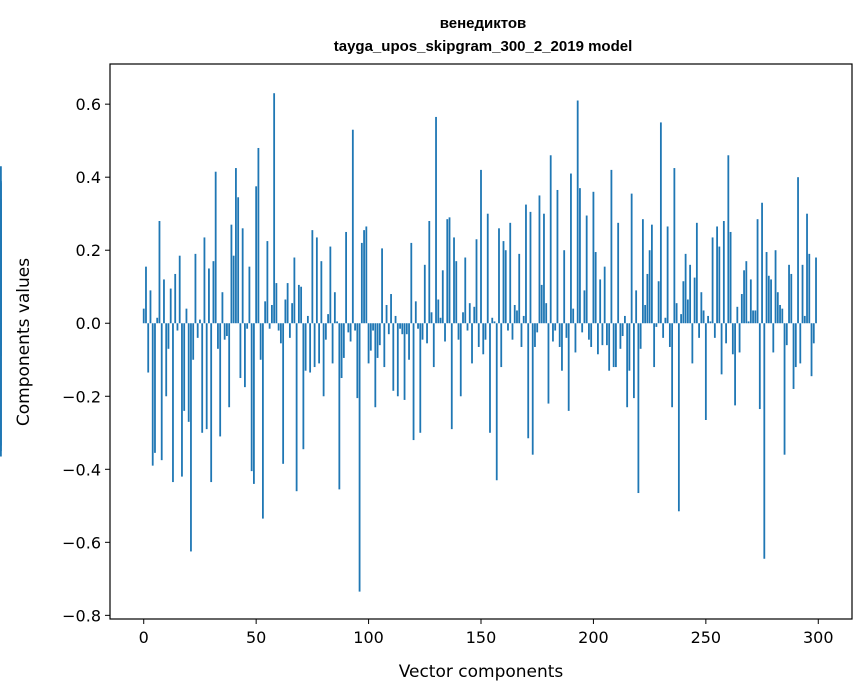 The width and height of the screenshot is (867, 696). I want to click on y-tick-label: 0.0, so click(88, 323).